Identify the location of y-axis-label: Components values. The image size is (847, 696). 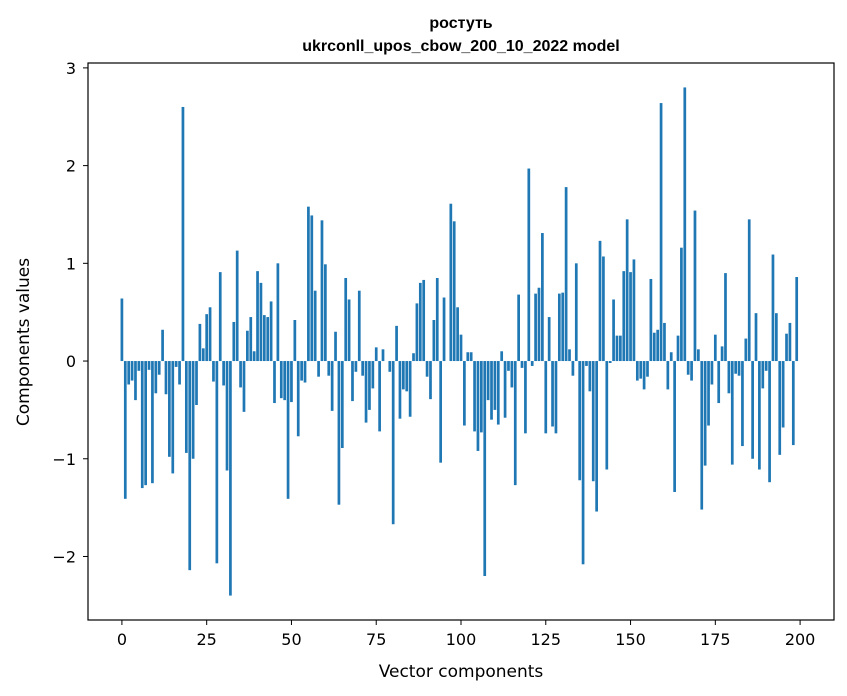
(24, 342).